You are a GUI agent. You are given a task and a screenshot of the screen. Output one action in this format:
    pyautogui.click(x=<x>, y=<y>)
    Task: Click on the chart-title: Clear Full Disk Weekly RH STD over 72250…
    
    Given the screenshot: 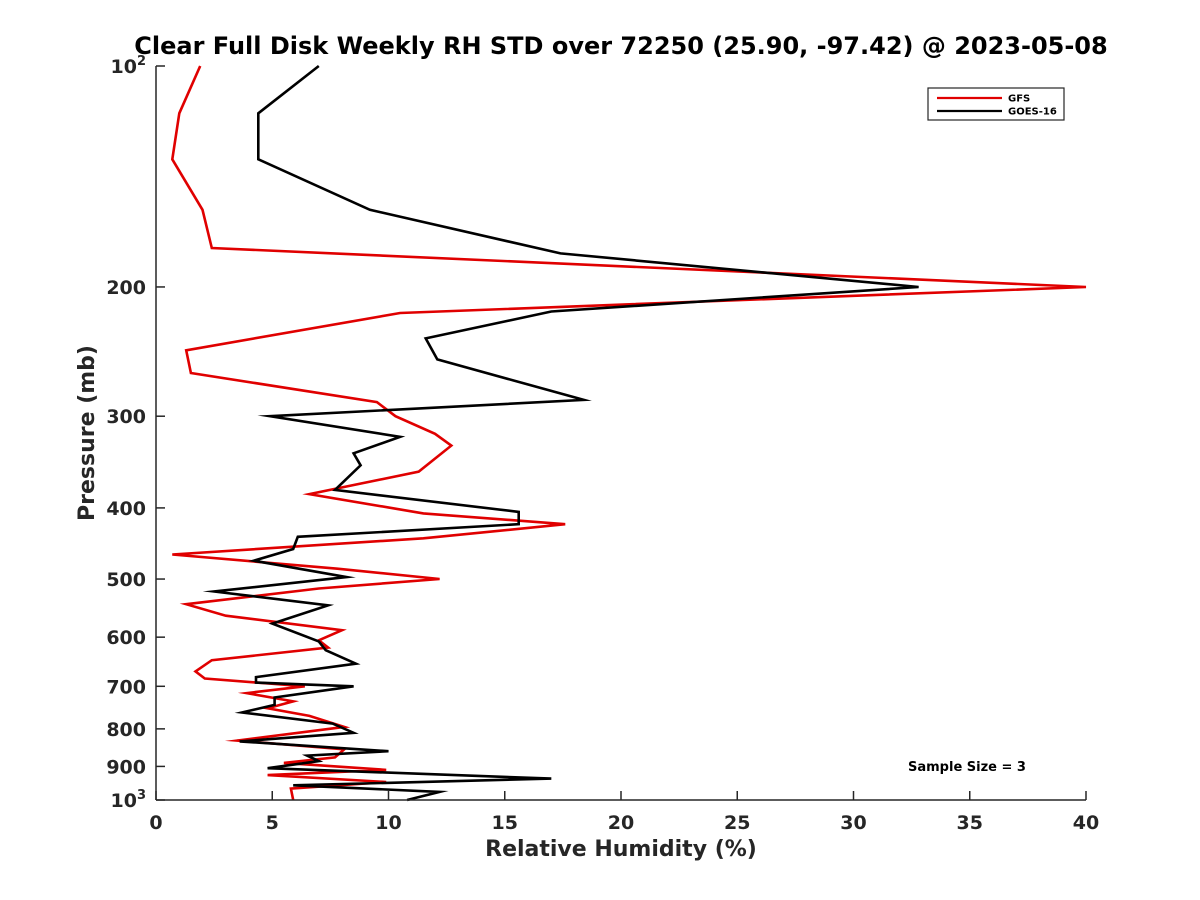 What is the action you would take?
    pyautogui.click(x=620, y=46)
    